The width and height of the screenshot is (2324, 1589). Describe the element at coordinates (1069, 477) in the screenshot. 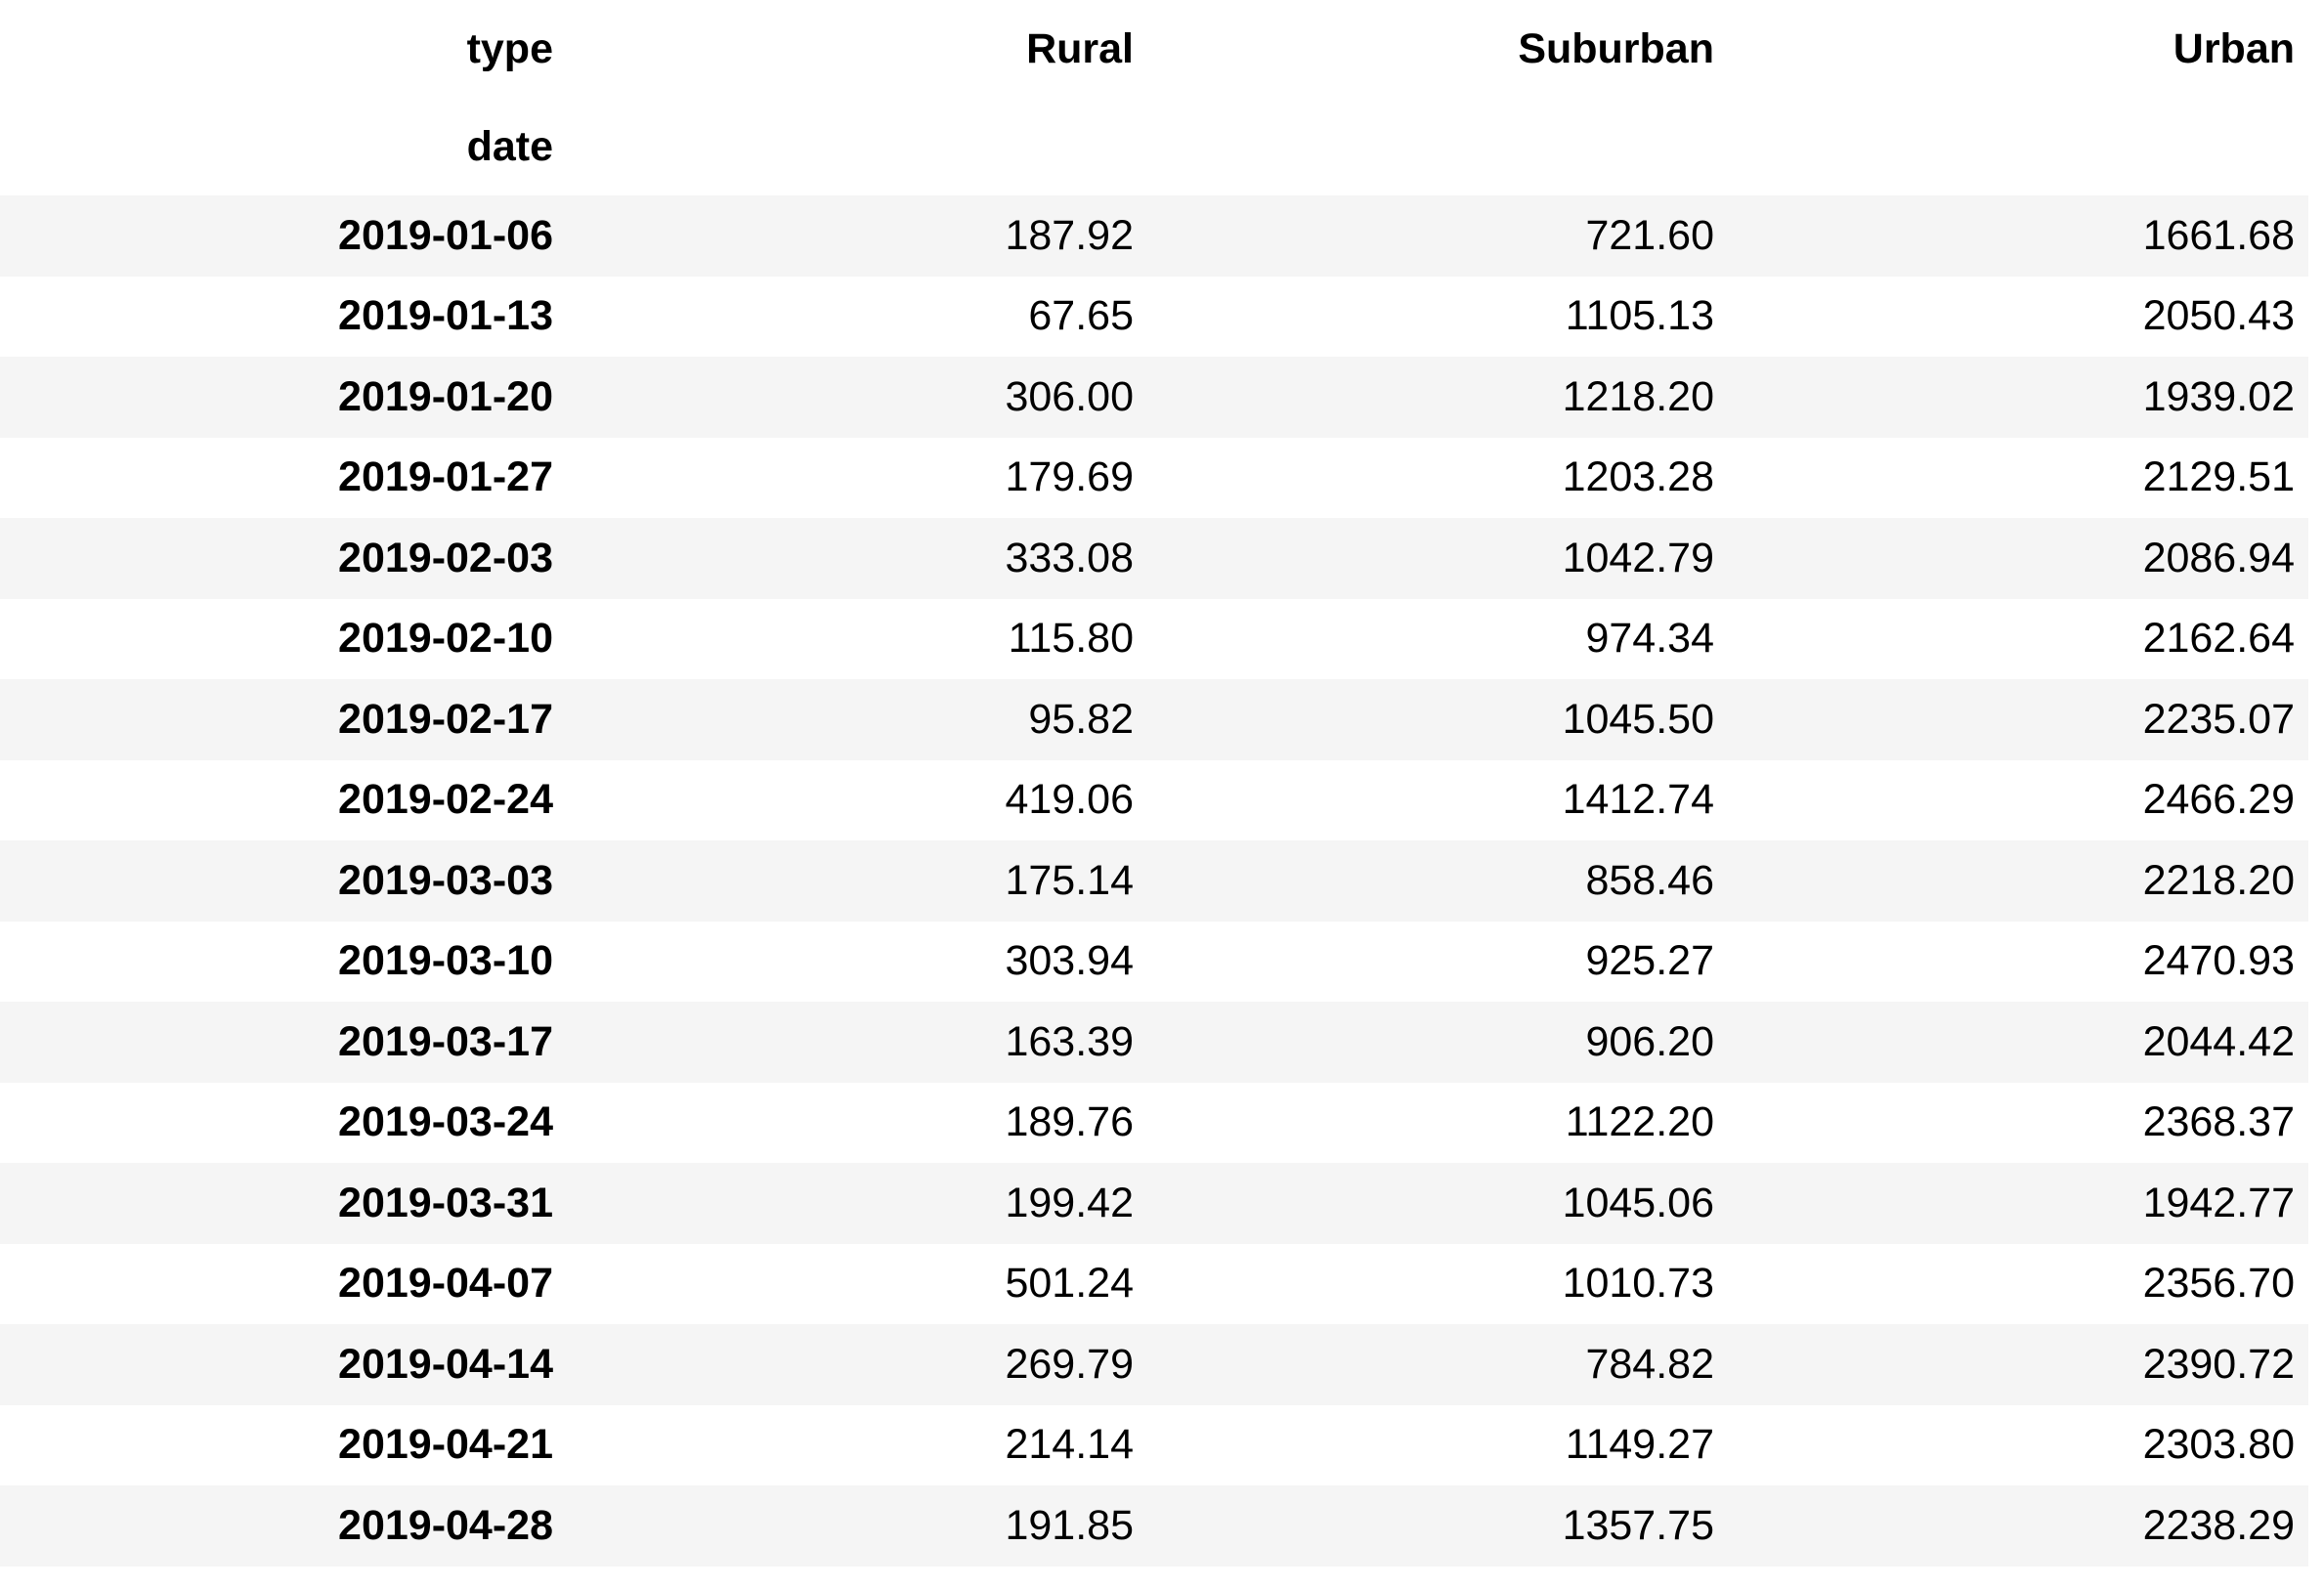

I see `cell-rural: 179.69` at that location.